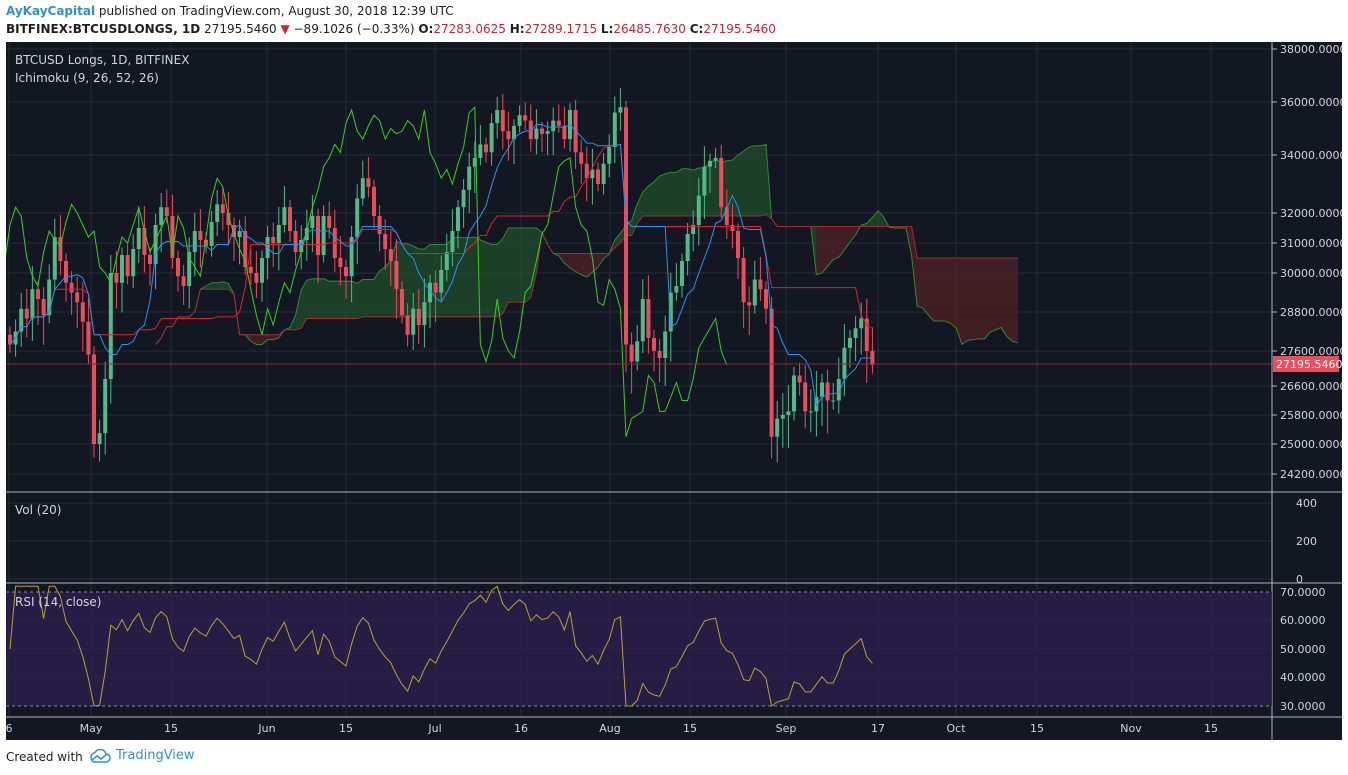 The image size is (1348, 775). I want to click on high-label: H:, so click(517, 29).